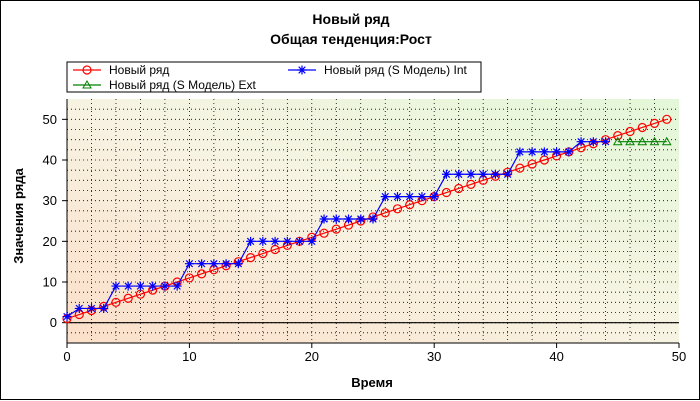  Describe the element at coordinates (312, 356) in the screenshot. I see `x-tick-label: 20` at that location.